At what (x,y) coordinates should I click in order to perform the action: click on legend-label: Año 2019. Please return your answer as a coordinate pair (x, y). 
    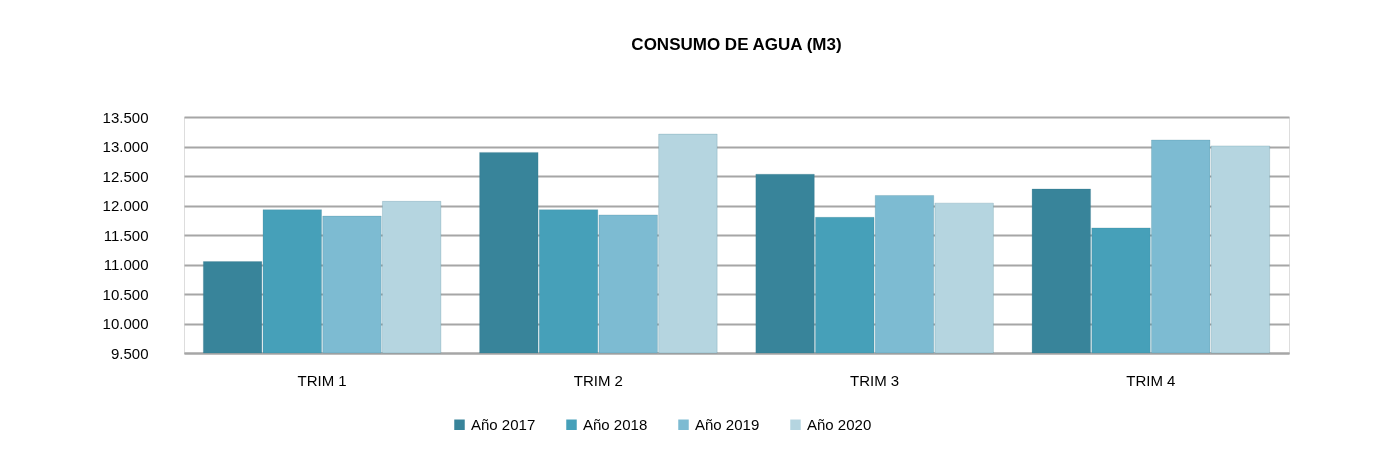
    Looking at the image, I should click on (727, 424).